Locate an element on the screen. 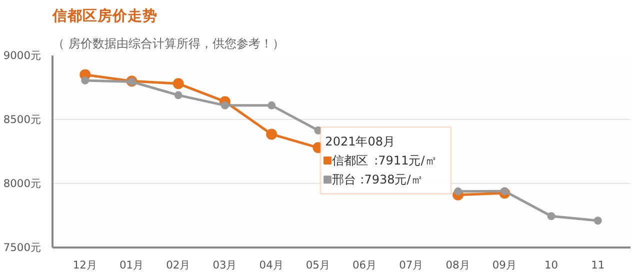 The width and height of the screenshot is (640, 274). annotation: :7911元/㎡ is located at coordinates (405, 160).